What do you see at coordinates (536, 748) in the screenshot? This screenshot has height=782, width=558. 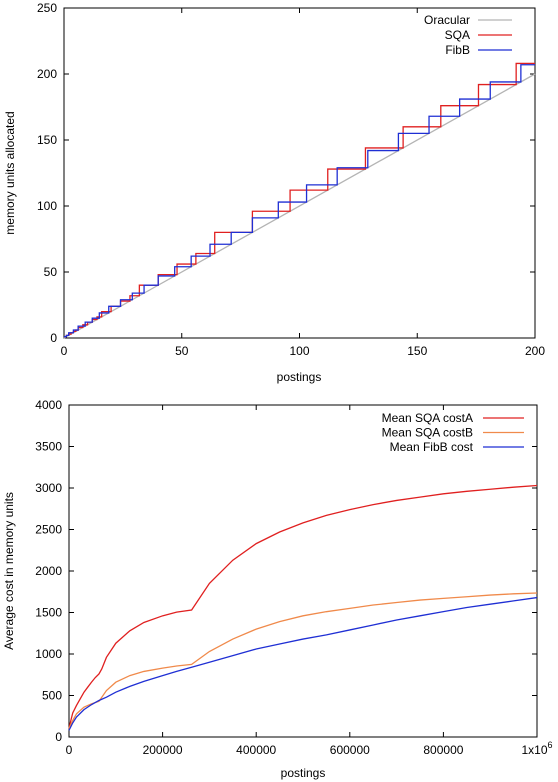 I see `x-tick-label: 1x10⁶` at bounding box center [536, 748].